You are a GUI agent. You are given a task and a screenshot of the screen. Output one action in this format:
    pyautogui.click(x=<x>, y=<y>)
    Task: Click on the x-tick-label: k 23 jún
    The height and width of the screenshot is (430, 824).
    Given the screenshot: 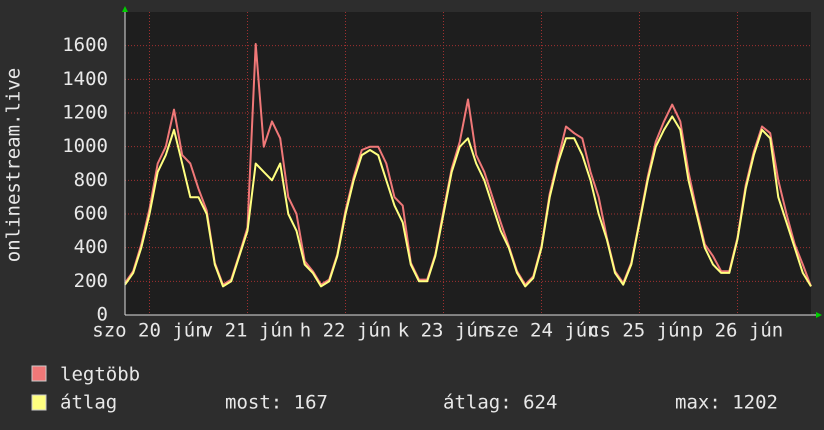 What is the action you would take?
    pyautogui.click(x=444, y=331)
    